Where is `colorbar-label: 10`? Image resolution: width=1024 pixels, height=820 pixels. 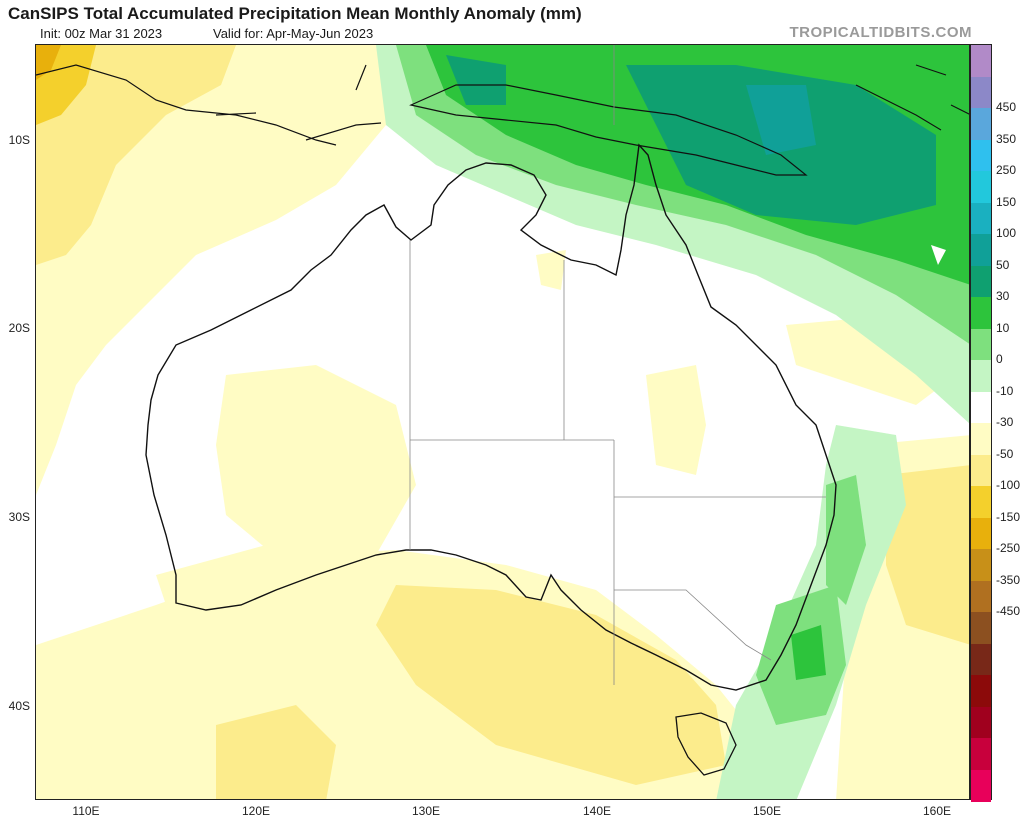 colorbar-label: 10 is located at coordinates (1003, 327).